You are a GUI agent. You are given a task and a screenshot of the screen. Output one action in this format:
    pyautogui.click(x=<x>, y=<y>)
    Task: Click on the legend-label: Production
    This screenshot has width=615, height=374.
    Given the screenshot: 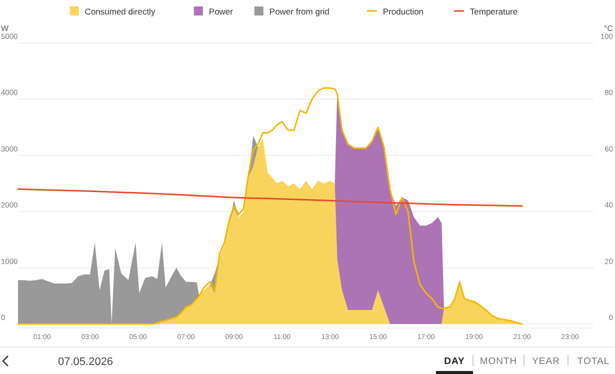 What is the action you would take?
    pyautogui.click(x=403, y=11)
    